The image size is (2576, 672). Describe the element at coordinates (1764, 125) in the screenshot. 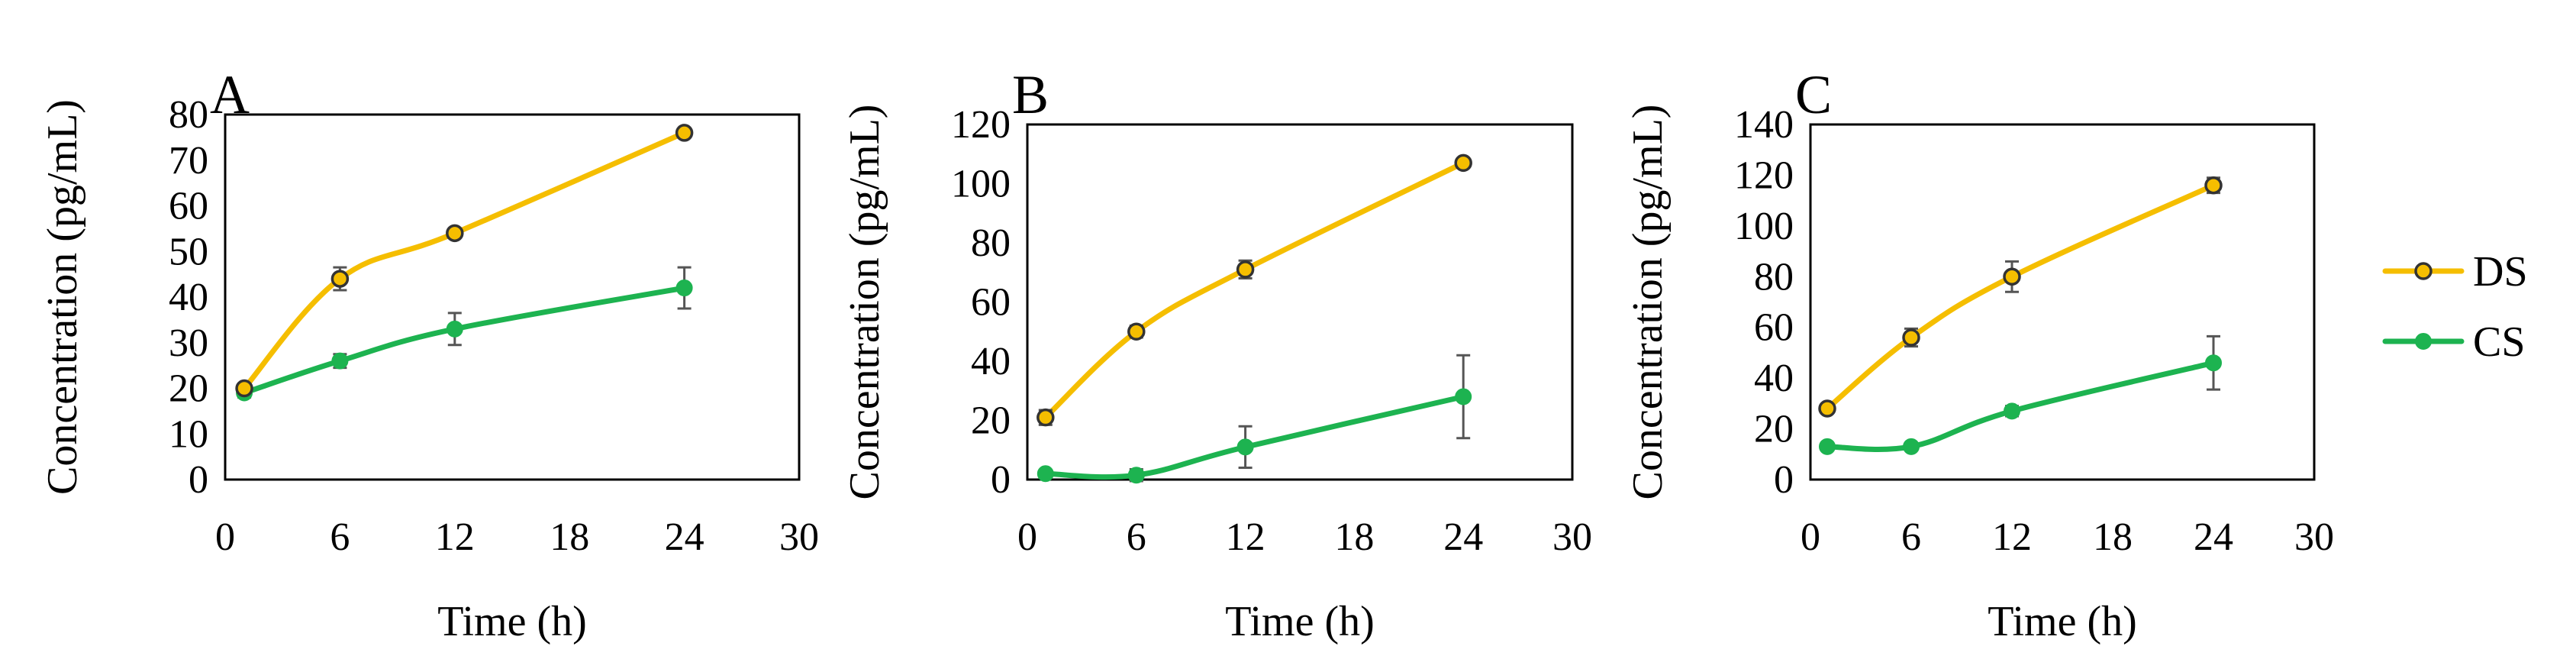

I see `y-tick-label: 140` at that location.